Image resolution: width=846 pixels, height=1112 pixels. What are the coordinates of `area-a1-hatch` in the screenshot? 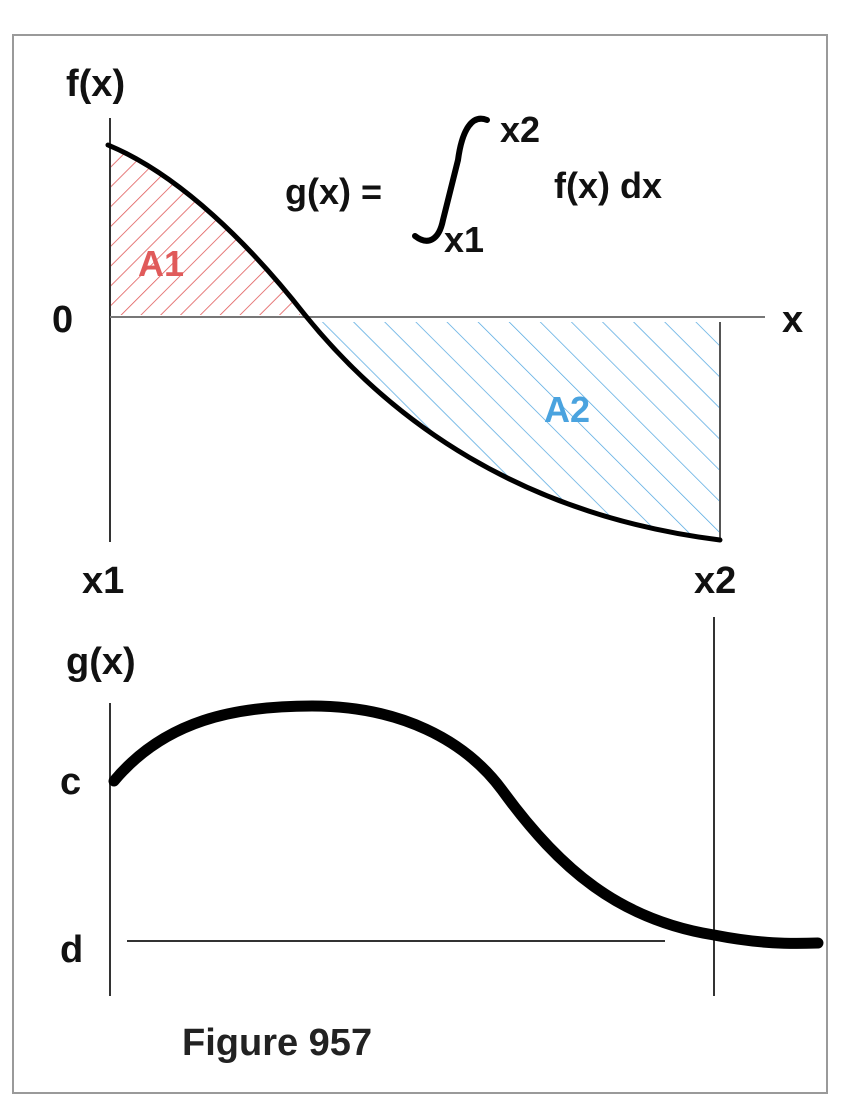 It's located at (205, 230).